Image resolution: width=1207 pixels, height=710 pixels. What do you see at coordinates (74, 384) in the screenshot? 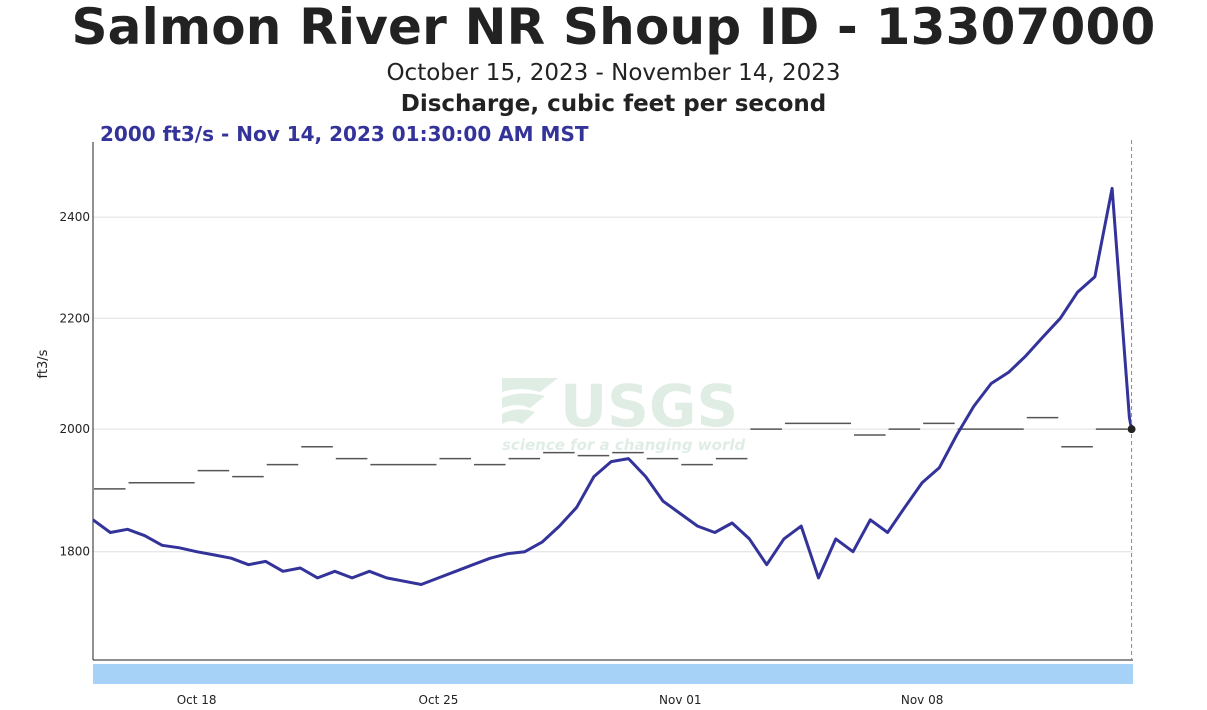
I see `y-tick-labels: 1800 2000 2200 2400` at bounding box center [74, 384].